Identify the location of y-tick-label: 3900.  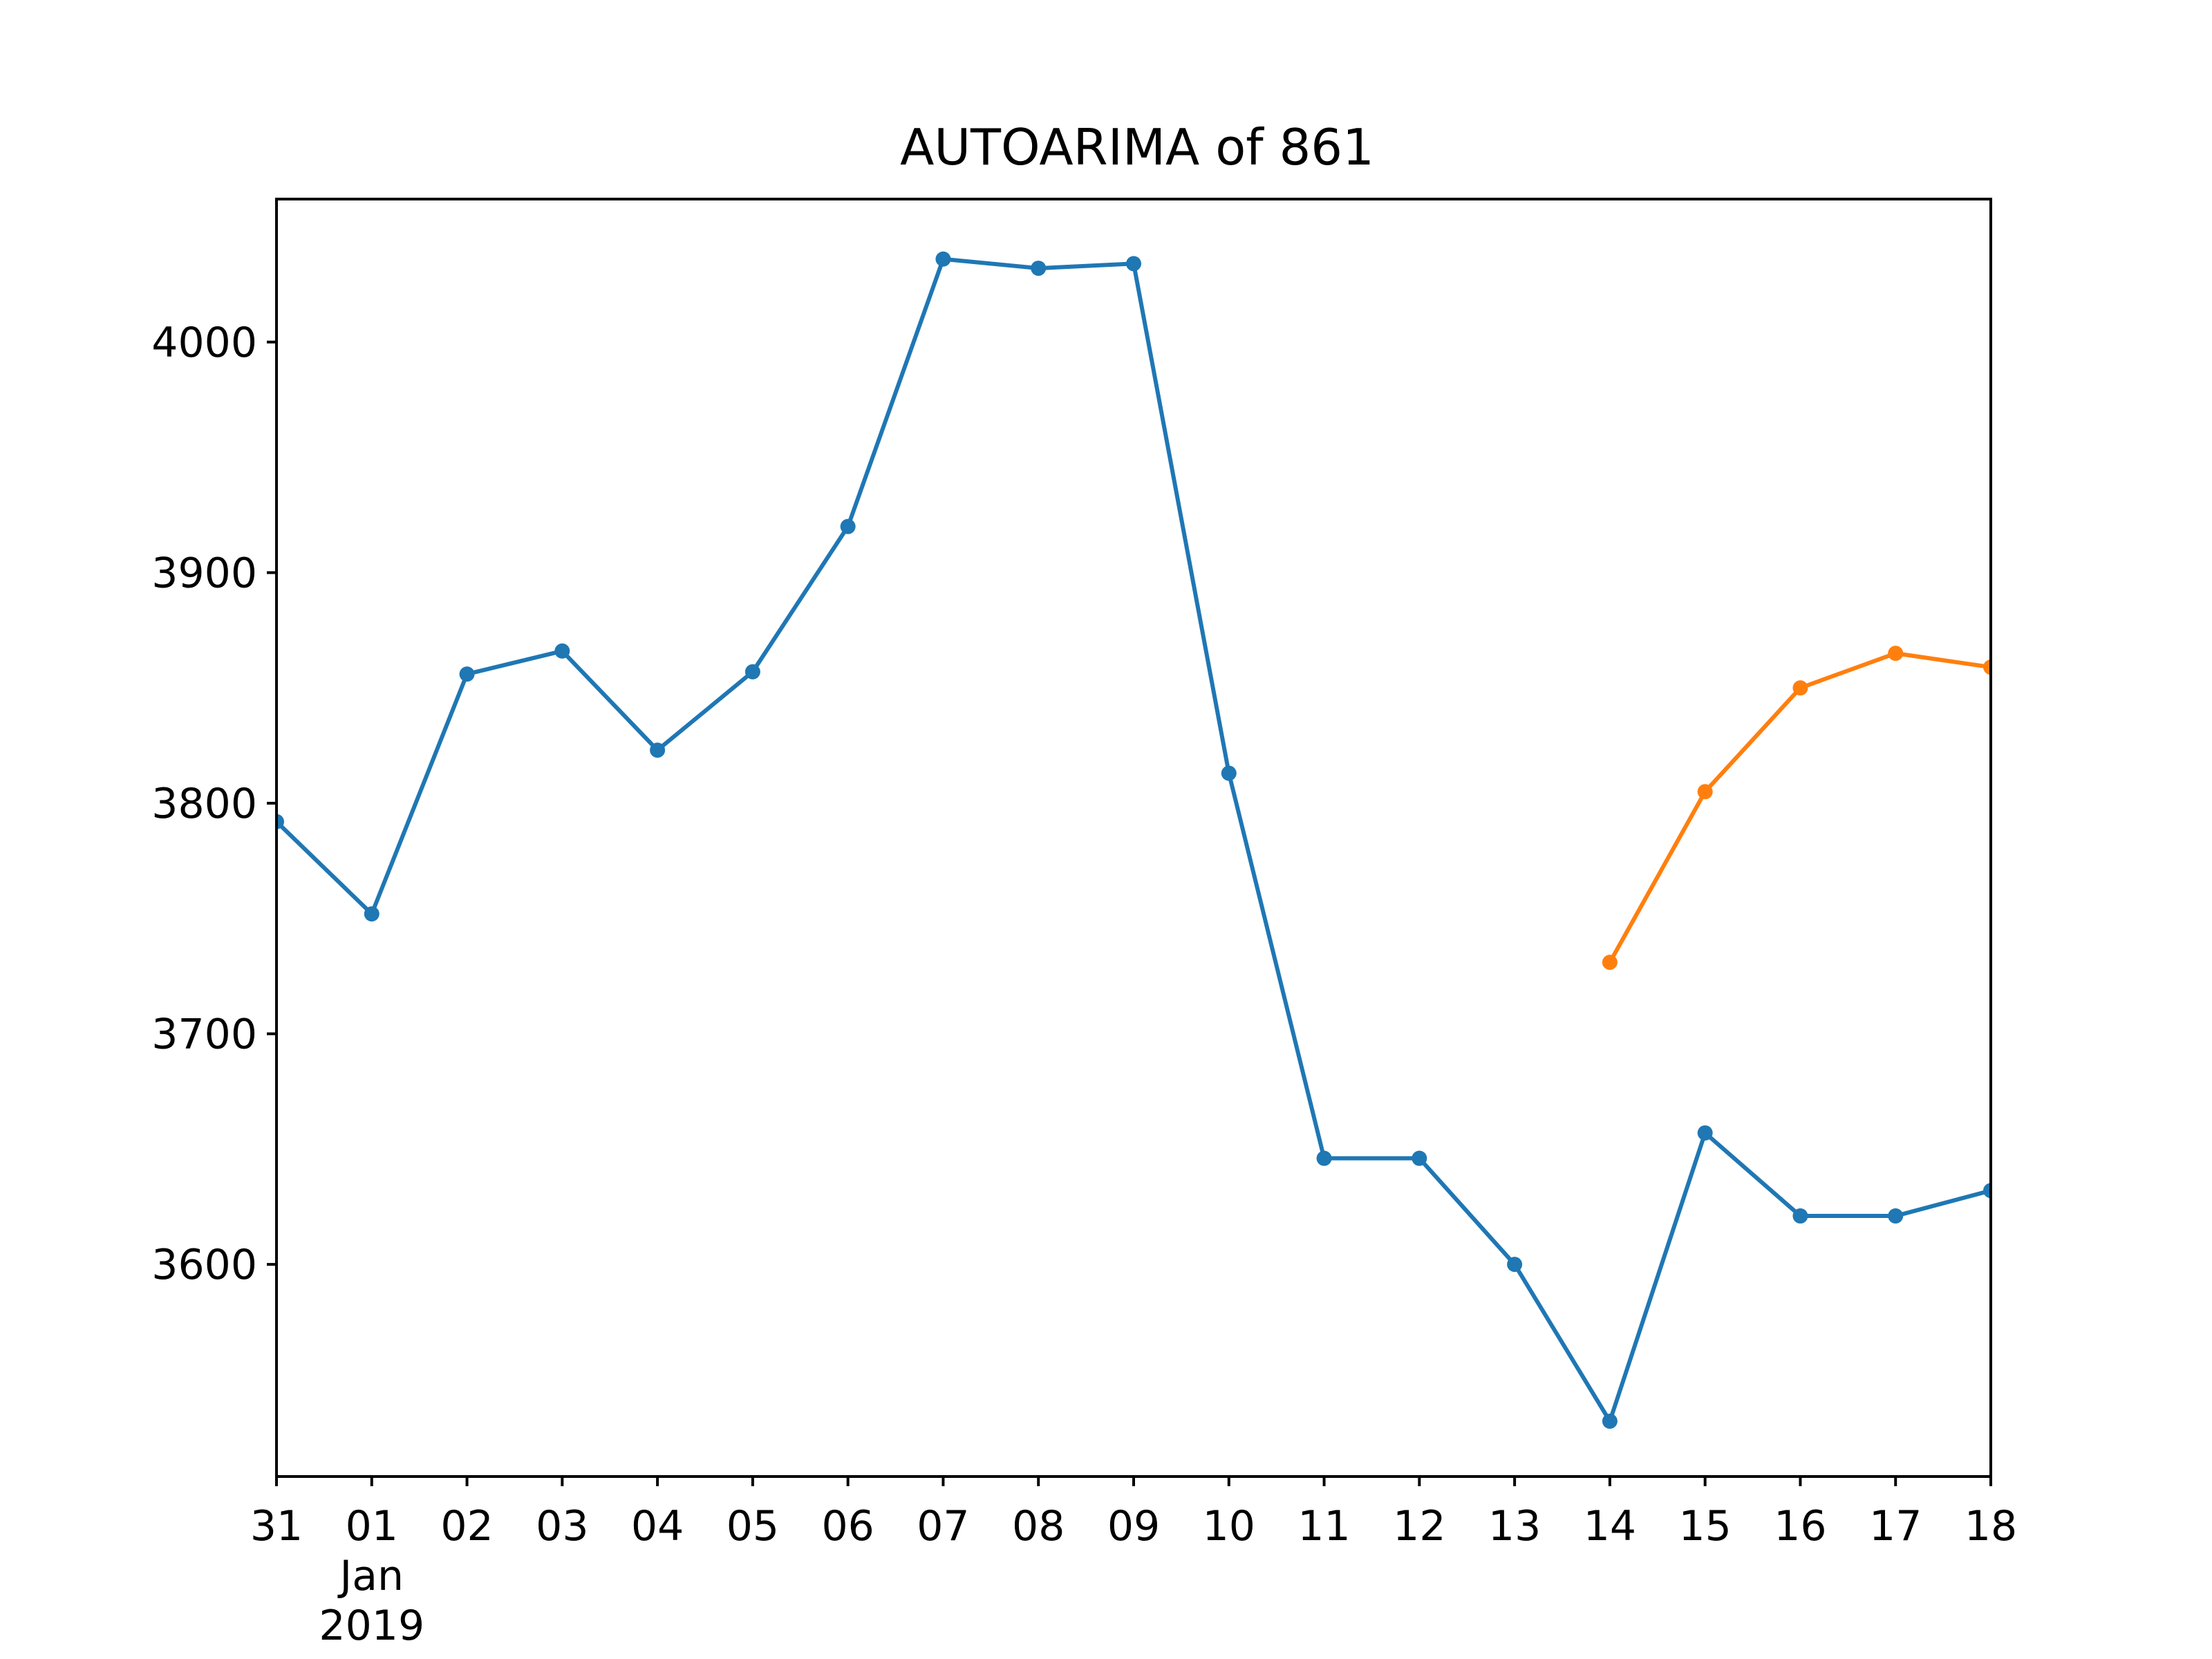
(204, 573).